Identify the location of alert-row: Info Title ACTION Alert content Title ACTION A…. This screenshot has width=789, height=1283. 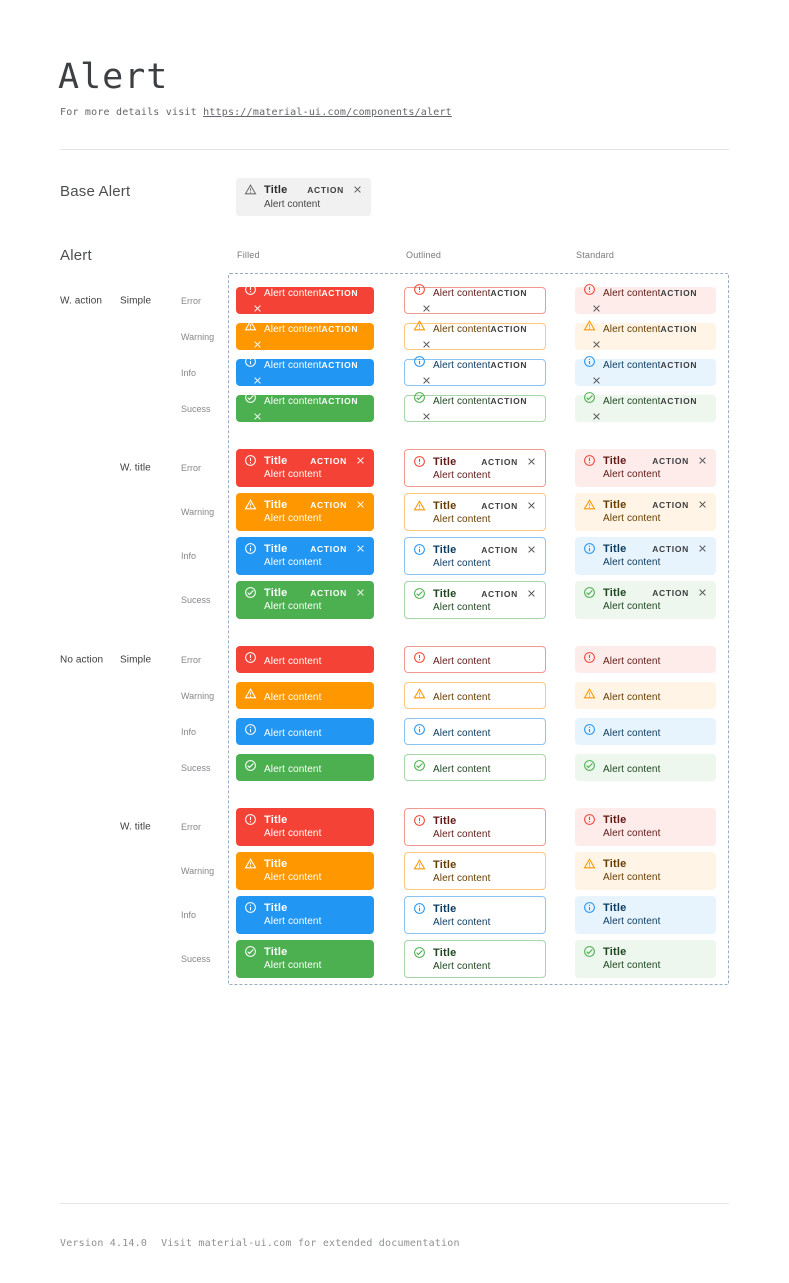
(364, 556).